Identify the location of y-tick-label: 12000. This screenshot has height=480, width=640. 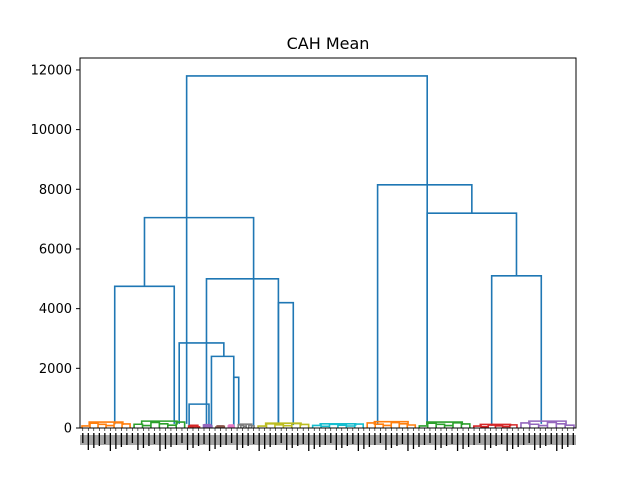
(51, 70).